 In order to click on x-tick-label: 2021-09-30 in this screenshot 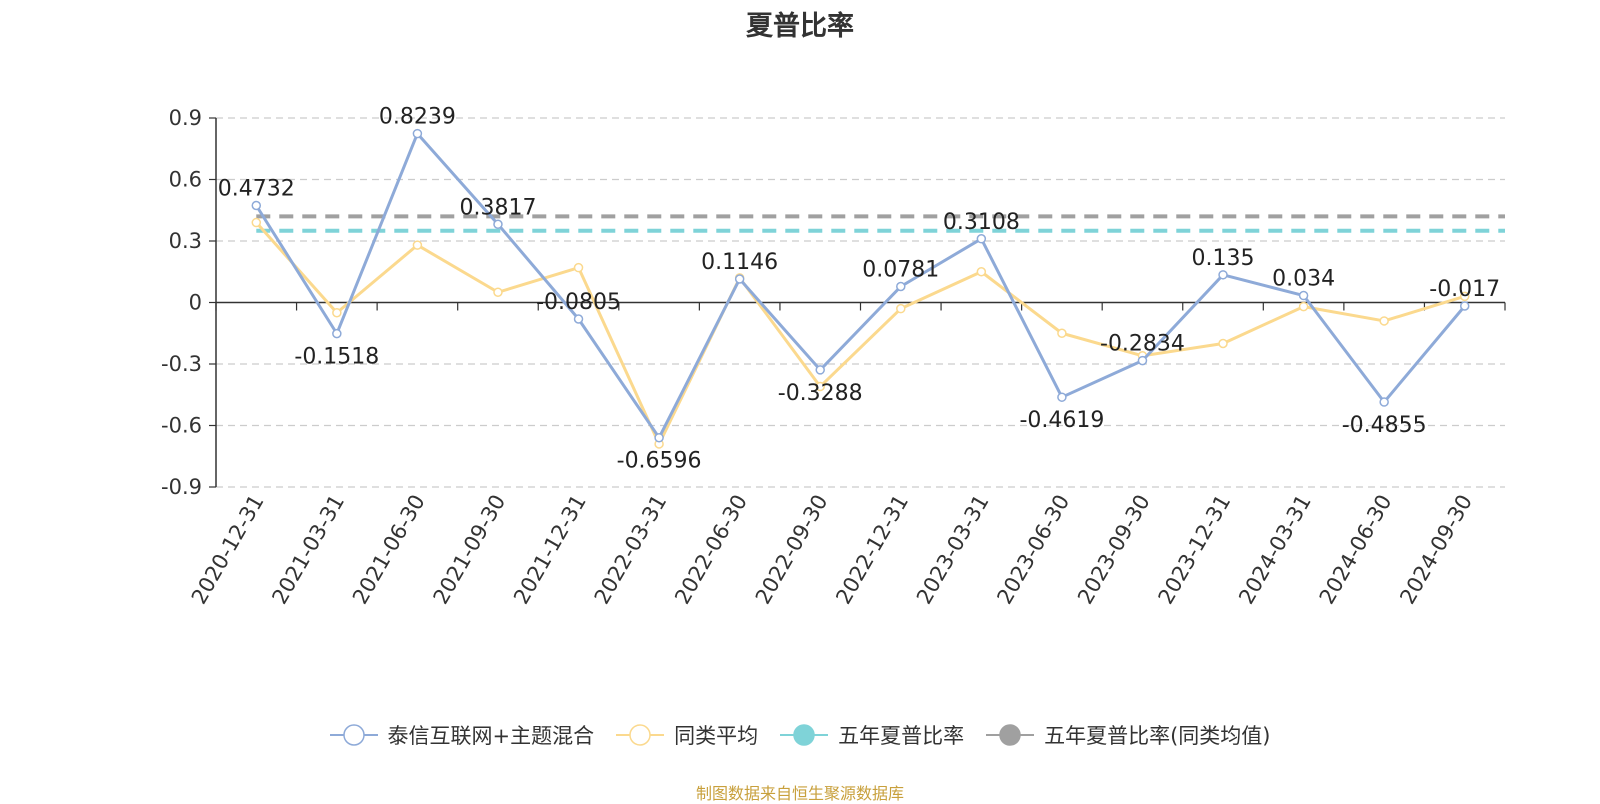, I will do `click(469, 550)`.